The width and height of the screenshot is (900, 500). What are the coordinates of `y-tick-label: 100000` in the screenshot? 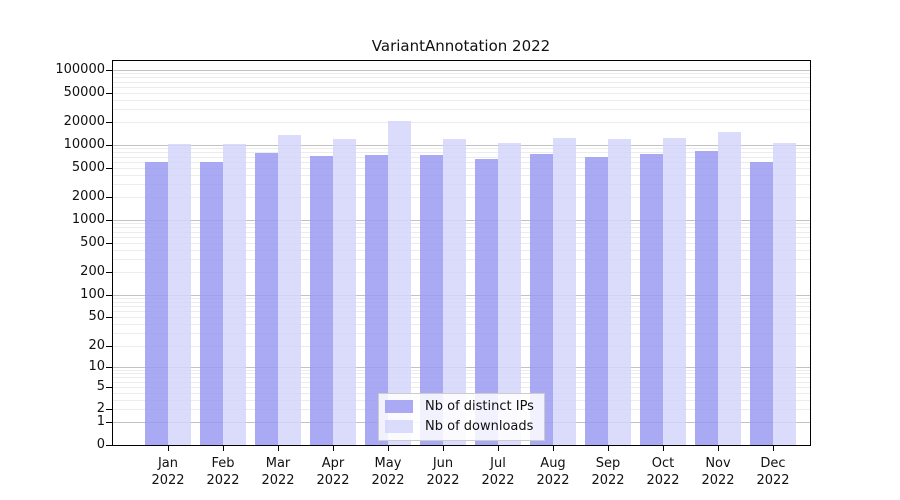 It's located at (80, 69).